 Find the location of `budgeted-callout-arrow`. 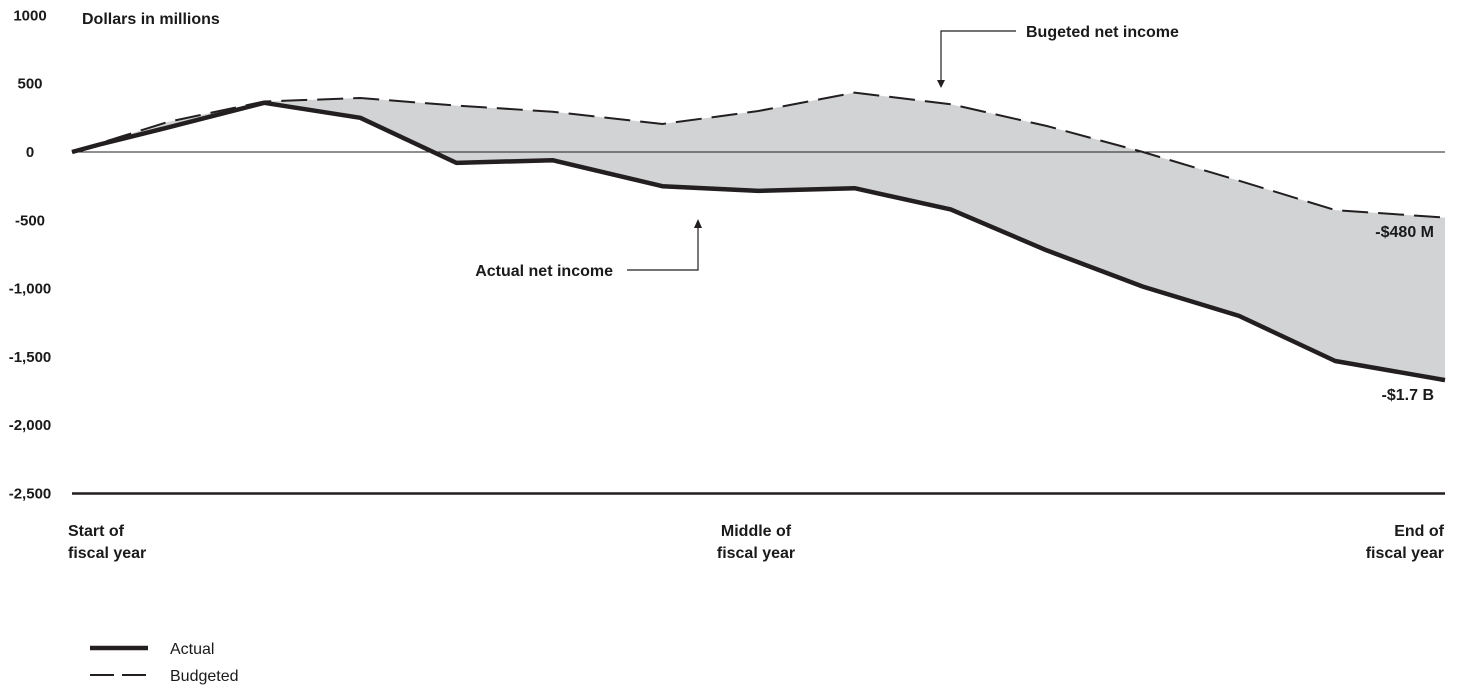

budgeted-callout-arrow is located at coordinates (941, 84).